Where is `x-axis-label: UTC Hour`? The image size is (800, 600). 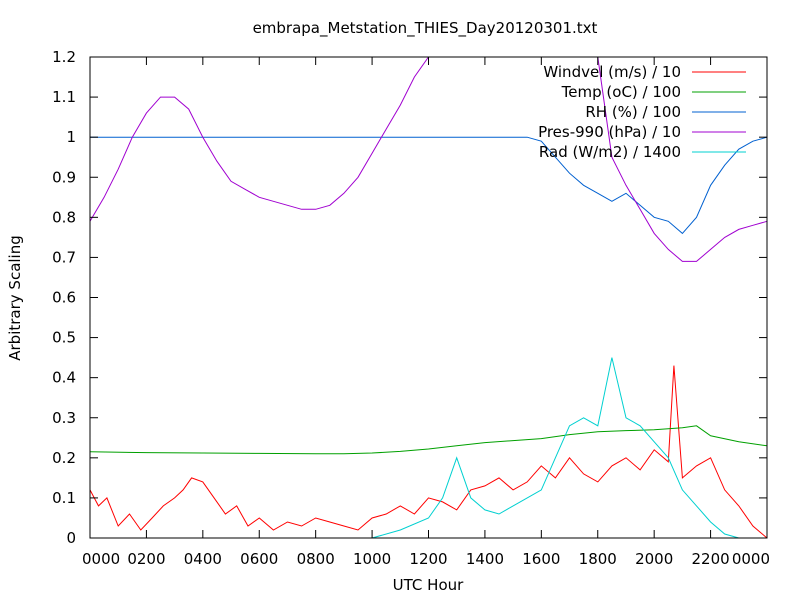
x-axis-label: UTC Hour is located at coordinates (428, 585).